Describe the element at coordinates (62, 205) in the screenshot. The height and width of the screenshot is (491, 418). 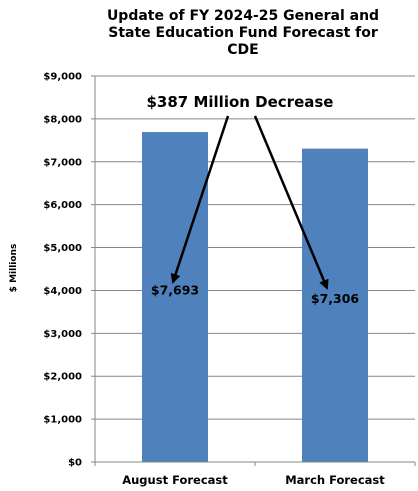
I see `y-tick-label: $6,000` at that location.